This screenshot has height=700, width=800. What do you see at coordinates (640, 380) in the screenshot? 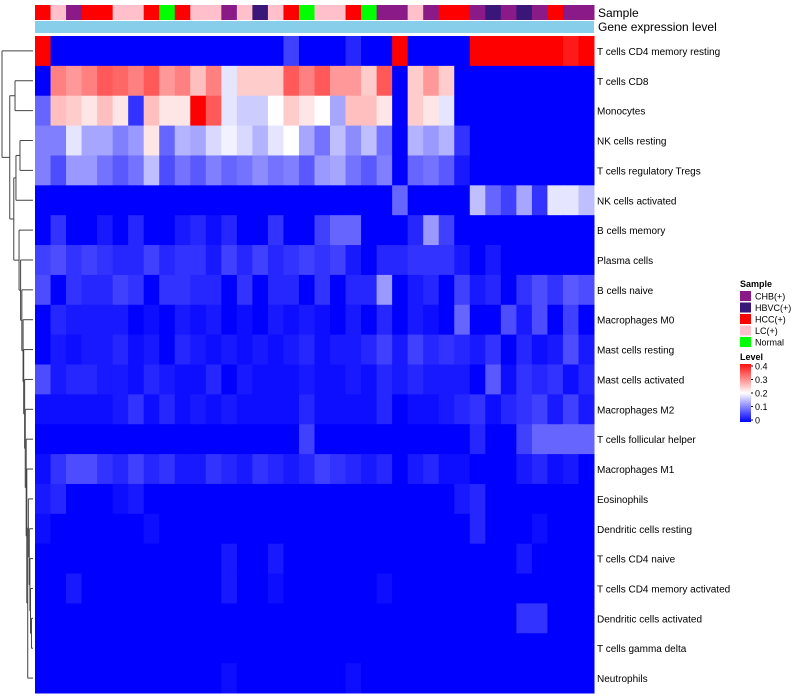
I see `row-label: Mast cells activated` at bounding box center [640, 380].